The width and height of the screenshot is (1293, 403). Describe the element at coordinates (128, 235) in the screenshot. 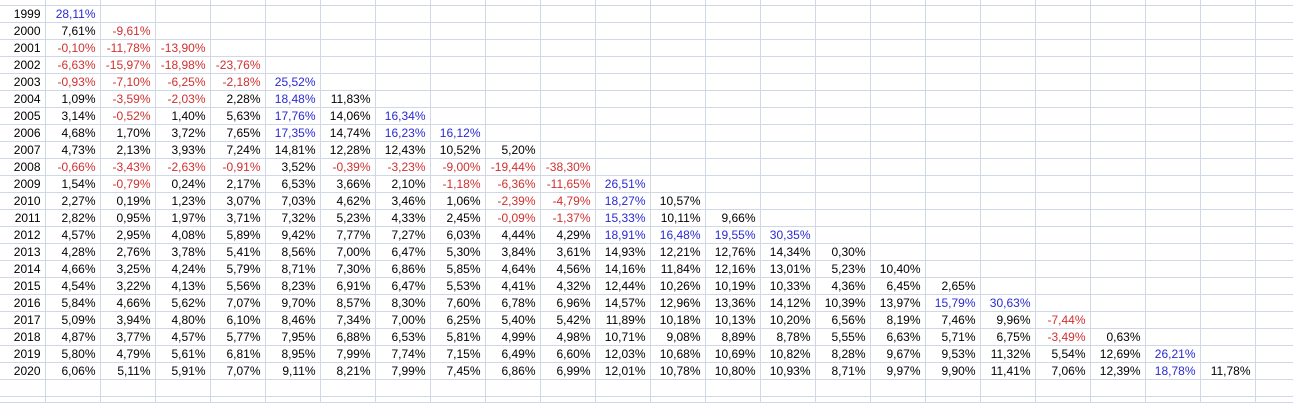

I see `value-cell: 2,95%` at that location.